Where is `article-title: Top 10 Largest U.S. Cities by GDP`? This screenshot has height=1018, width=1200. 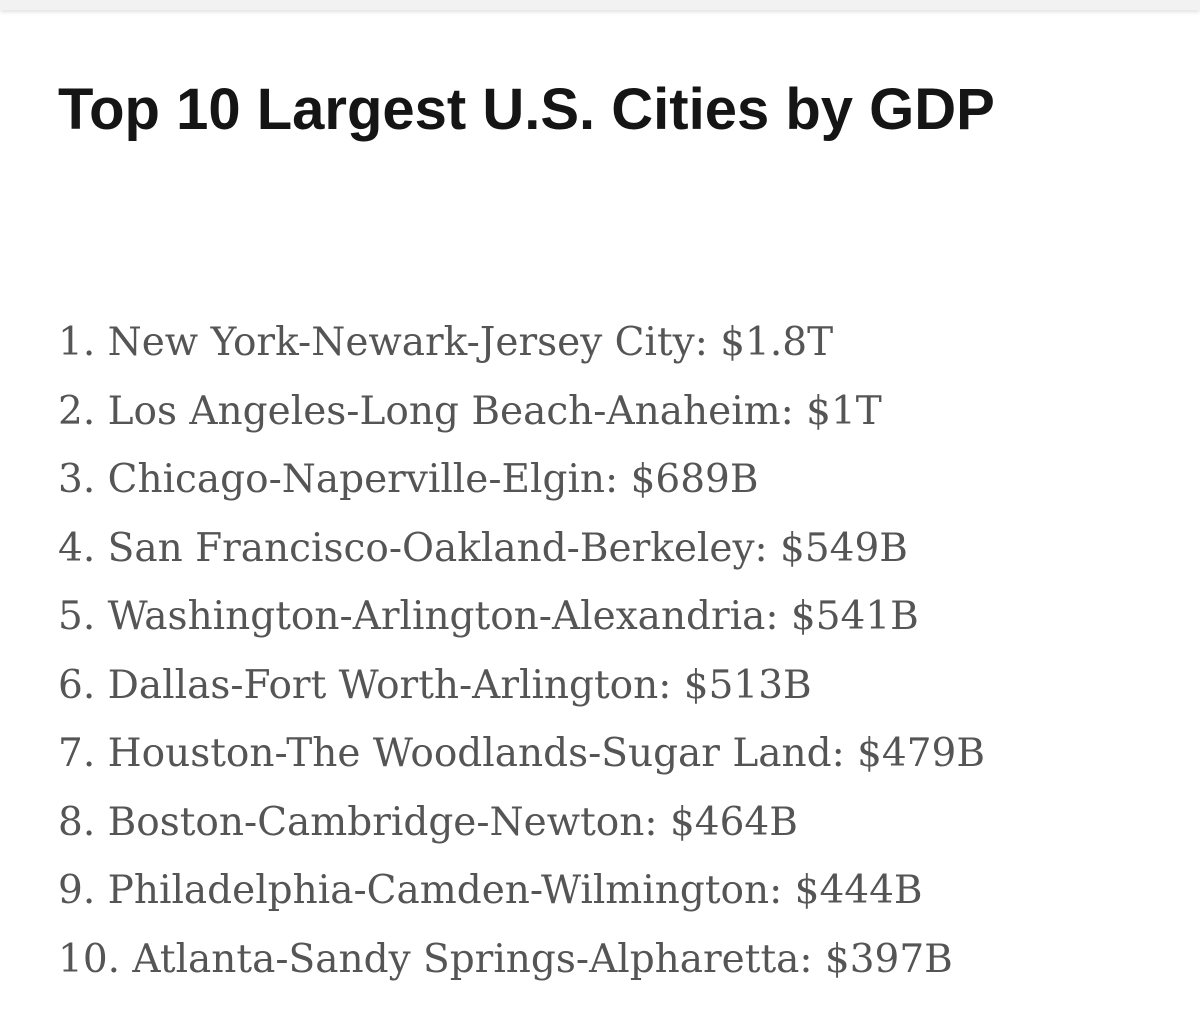
article-title: Top 10 Largest U.S. Cities by GDP is located at coordinates (526, 109).